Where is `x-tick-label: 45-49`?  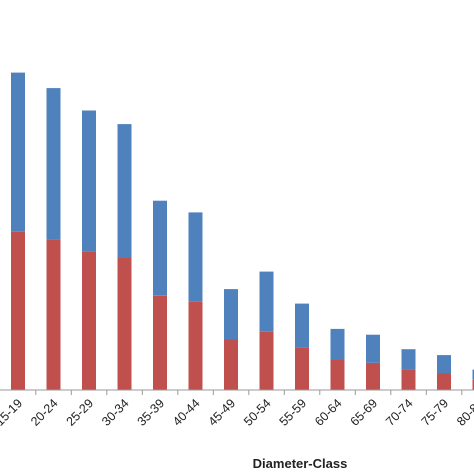
x-tick-label: 45-49 is located at coordinates (222, 412).